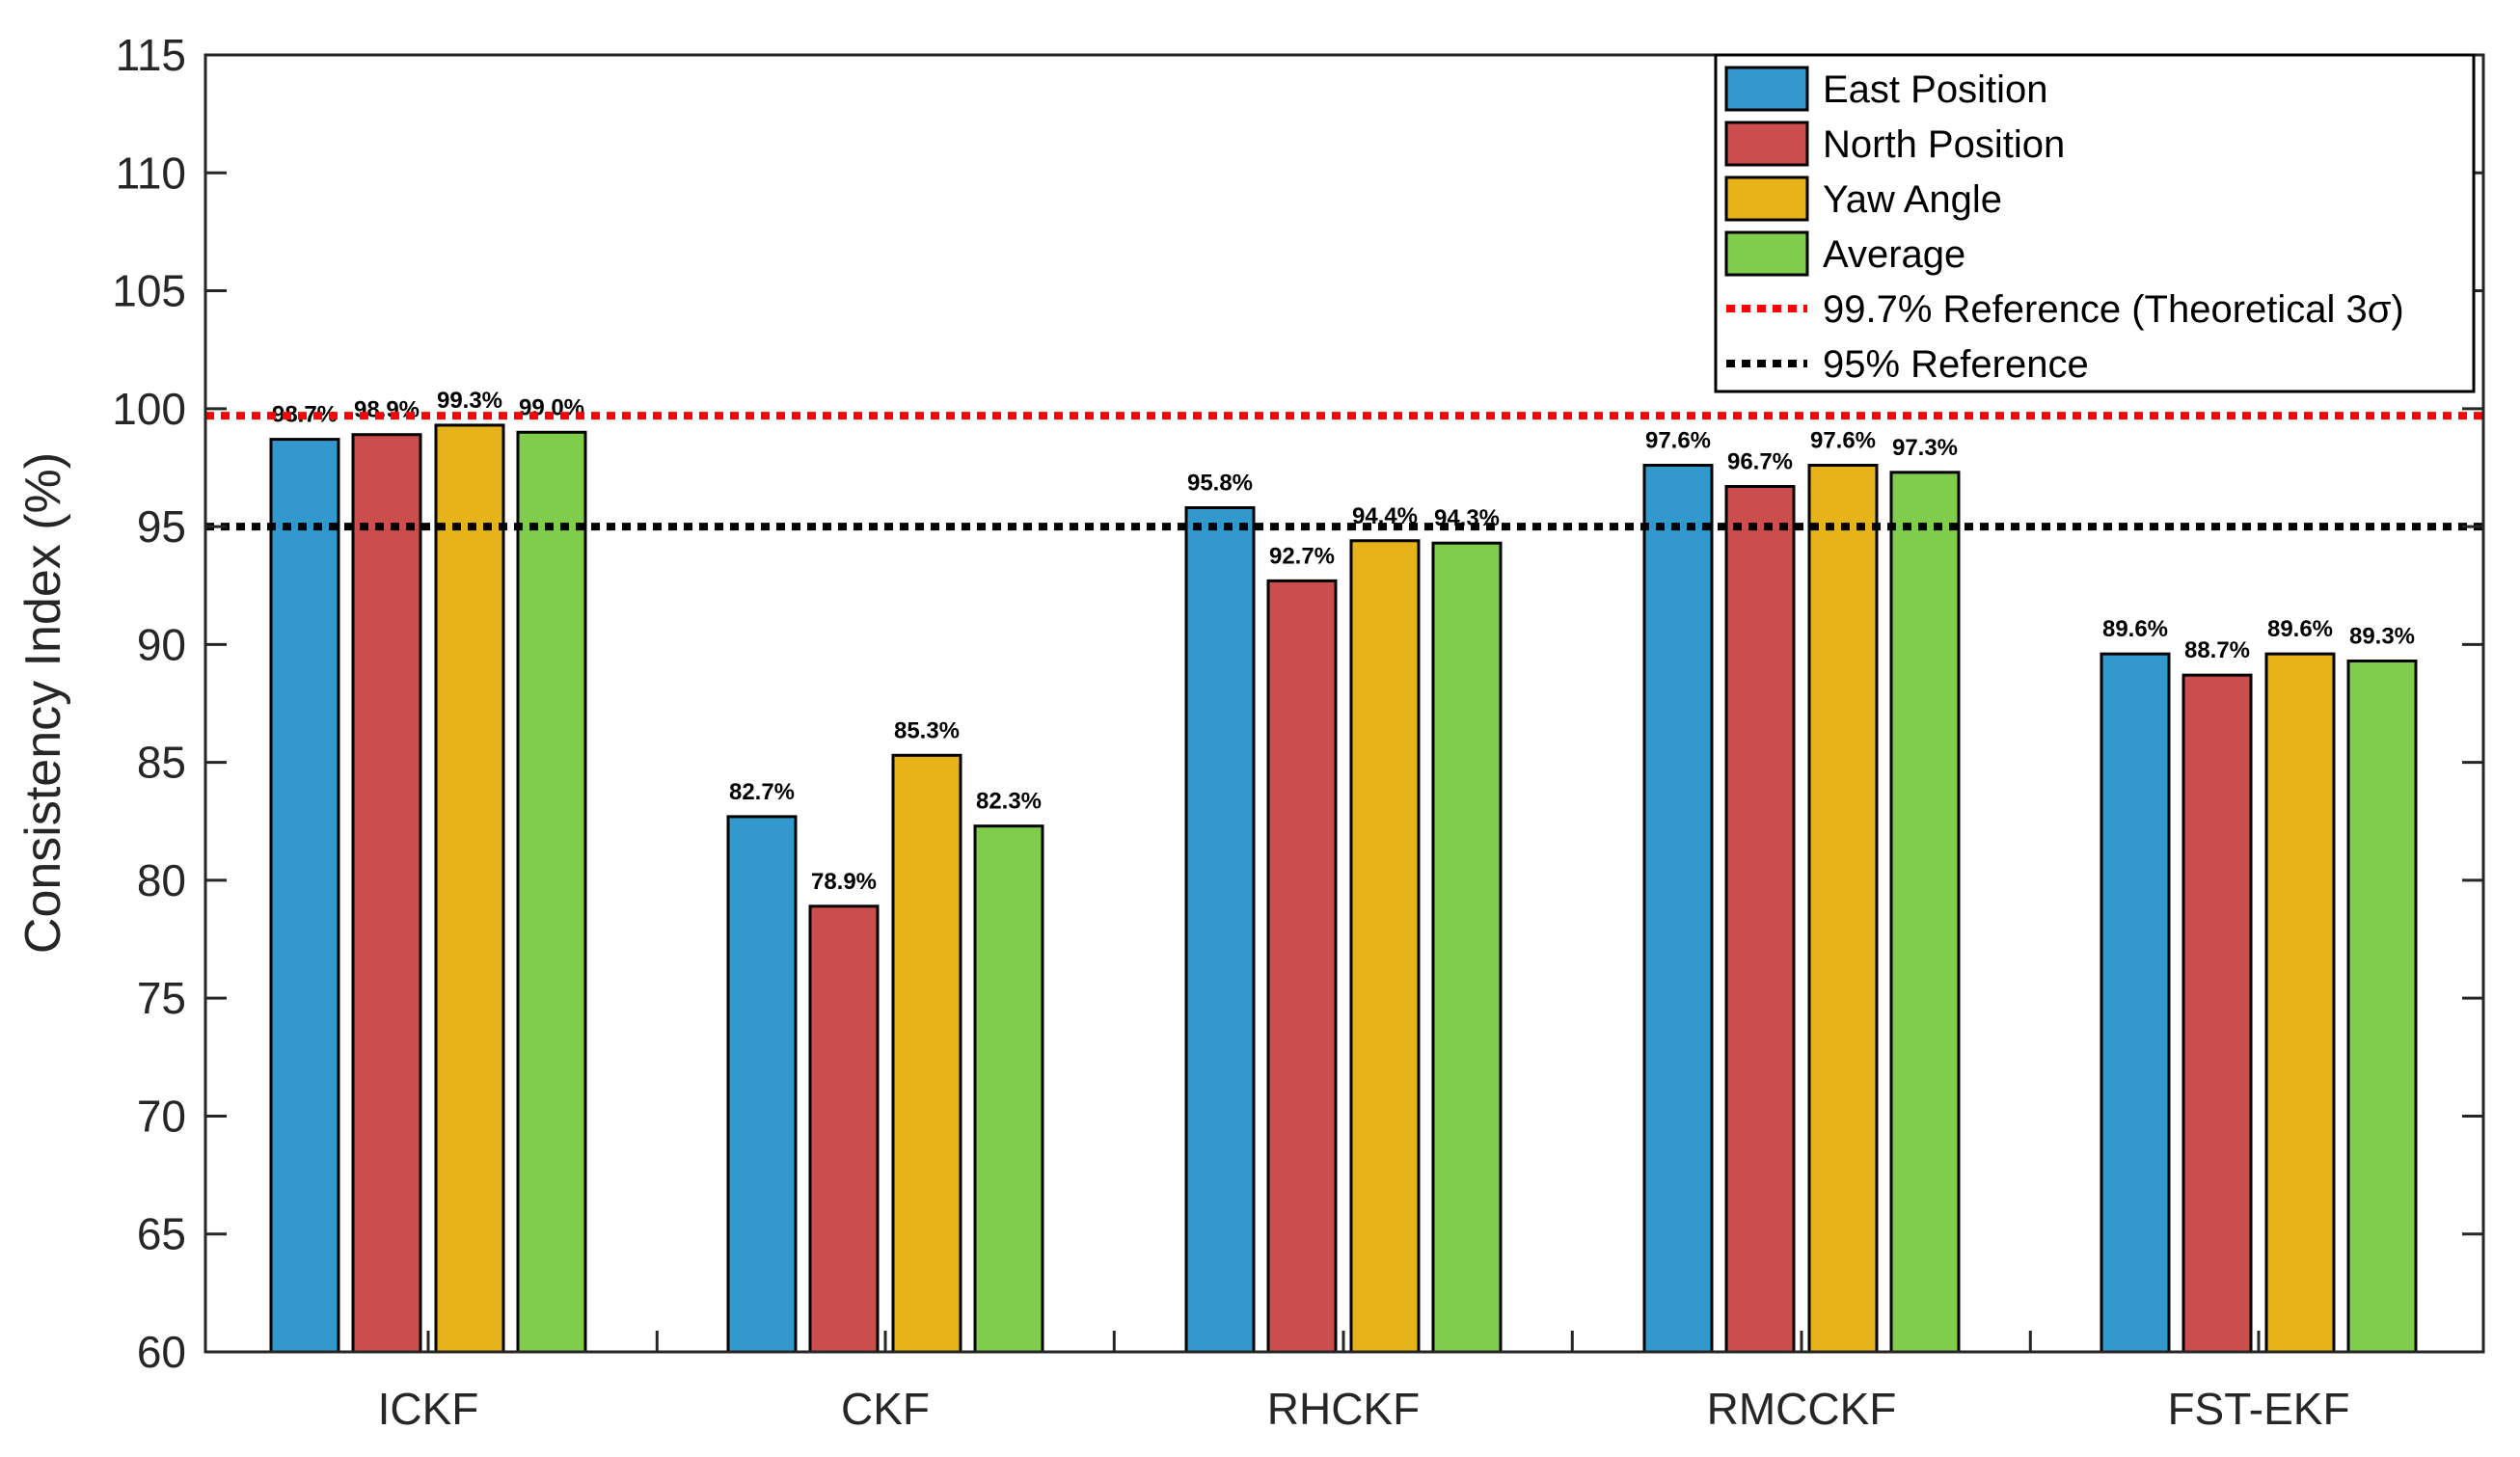 The height and width of the screenshot is (1457, 2520). What do you see at coordinates (1843, 909) in the screenshot?
I see `bar-rmcckf-yaw-angle` at bounding box center [1843, 909].